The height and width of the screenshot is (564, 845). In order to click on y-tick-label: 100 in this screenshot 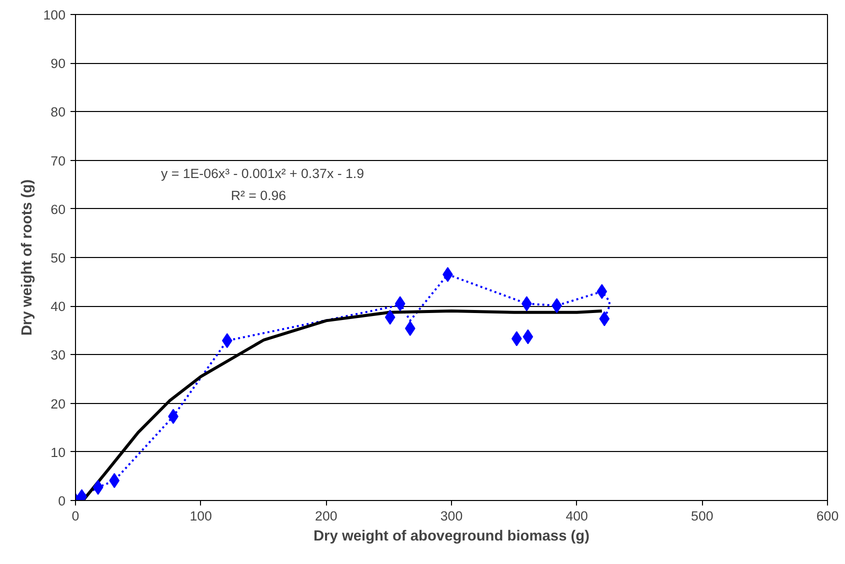, I will do `click(54, 15)`.